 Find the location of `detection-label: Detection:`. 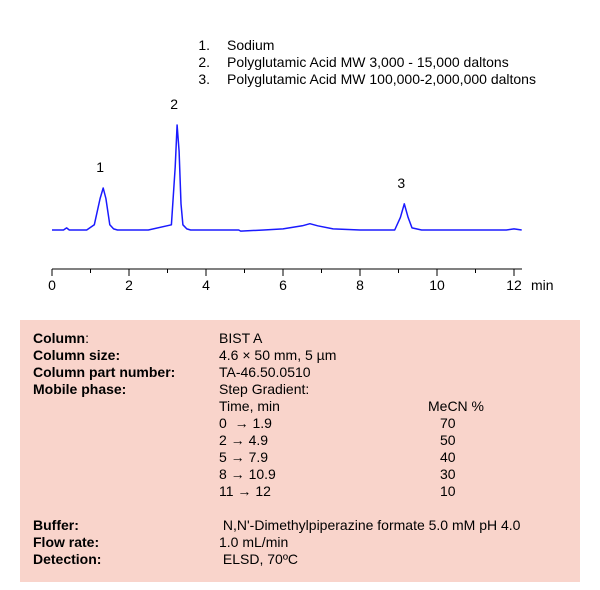

detection-label: Detection: is located at coordinates (67, 559).